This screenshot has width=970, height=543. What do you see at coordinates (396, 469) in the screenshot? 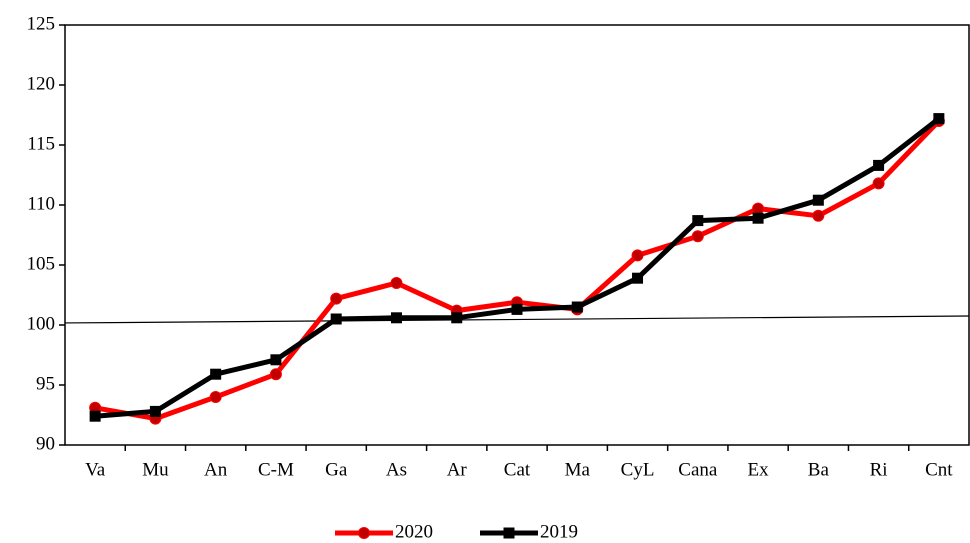
I see `x-tick-label: As` at bounding box center [396, 469].